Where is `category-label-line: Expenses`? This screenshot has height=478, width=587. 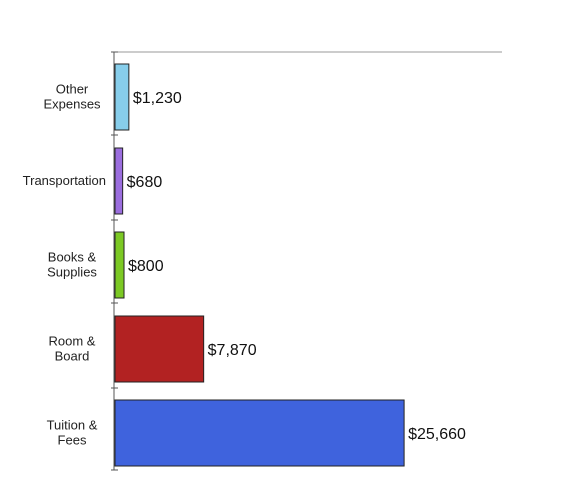 category-label-line: Expenses is located at coordinates (72, 104).